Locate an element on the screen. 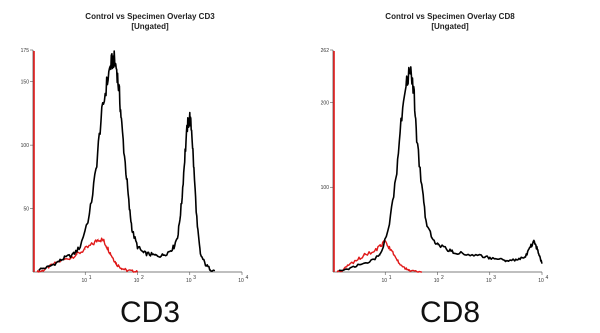 The height and width of the screenshot is (333, 600). y-tick-label: 150 is located at coordinates (25, 83).